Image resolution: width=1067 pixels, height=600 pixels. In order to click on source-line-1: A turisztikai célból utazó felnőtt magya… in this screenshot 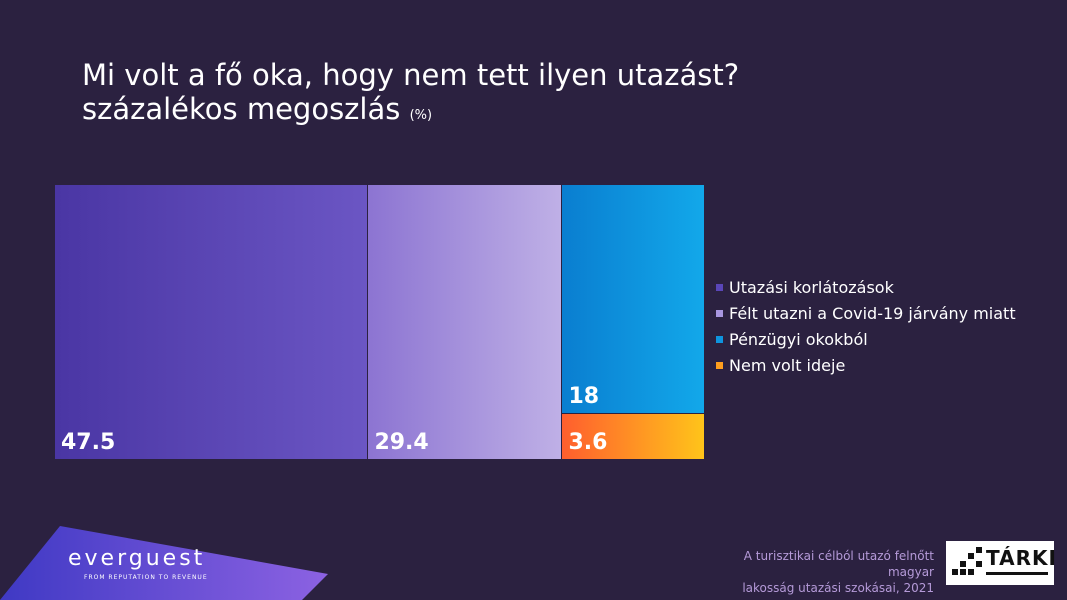, I will do `click(838, 564)`.